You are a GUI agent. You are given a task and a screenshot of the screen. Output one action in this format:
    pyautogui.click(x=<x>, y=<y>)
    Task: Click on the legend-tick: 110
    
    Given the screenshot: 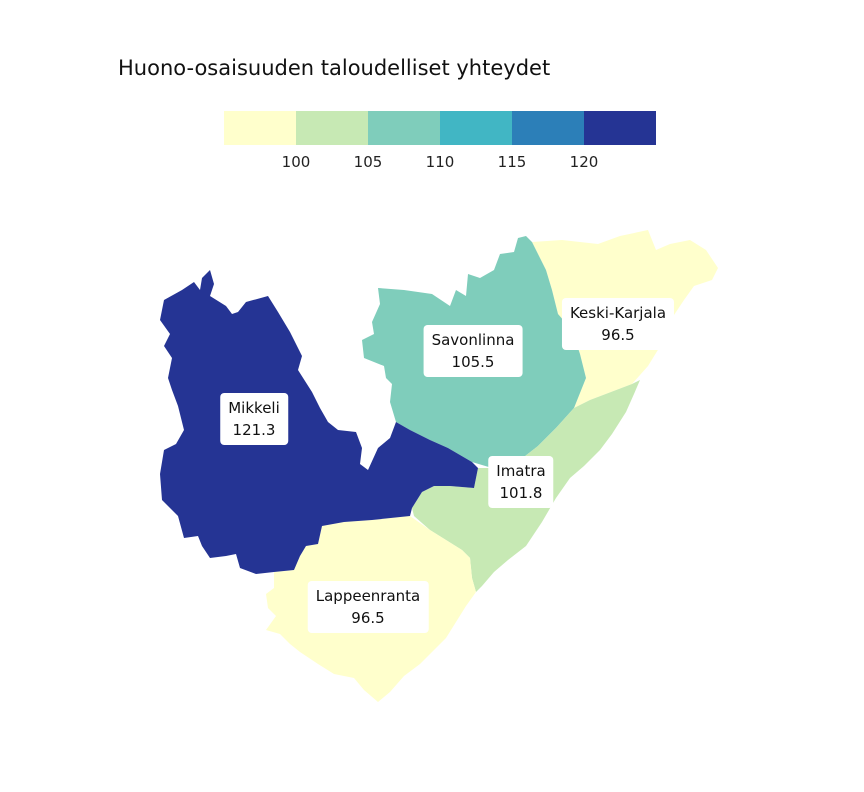 What is the action you would take?
    pyautogui.click(x=440, y=162)
    